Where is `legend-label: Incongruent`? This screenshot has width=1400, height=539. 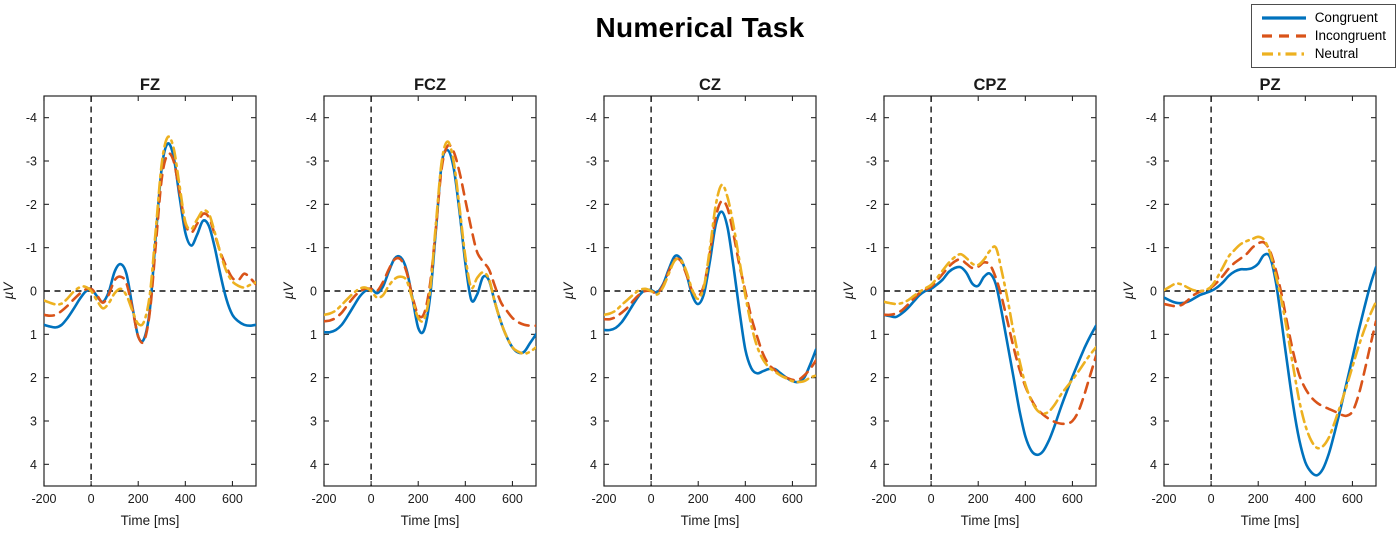
legend-label: Incongruent is located at coordinates (1350, 35).